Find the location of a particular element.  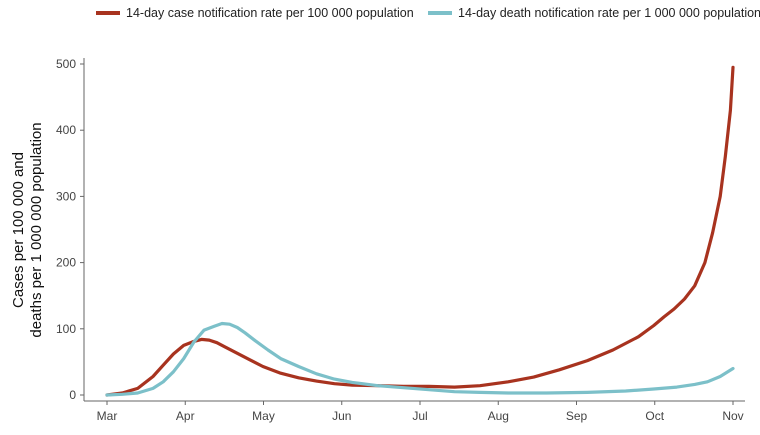

x-tick-label: Nov is located at coordinates (732, 416).